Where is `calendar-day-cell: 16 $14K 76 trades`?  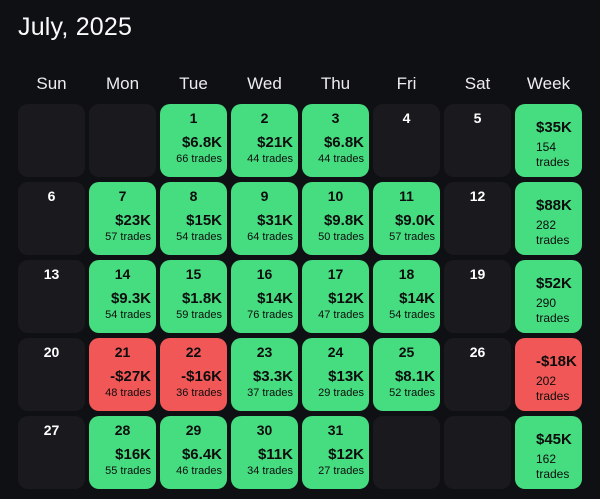
calendar-day-cell: 16 $14K 76 trades is located at coordinates (264, 296).